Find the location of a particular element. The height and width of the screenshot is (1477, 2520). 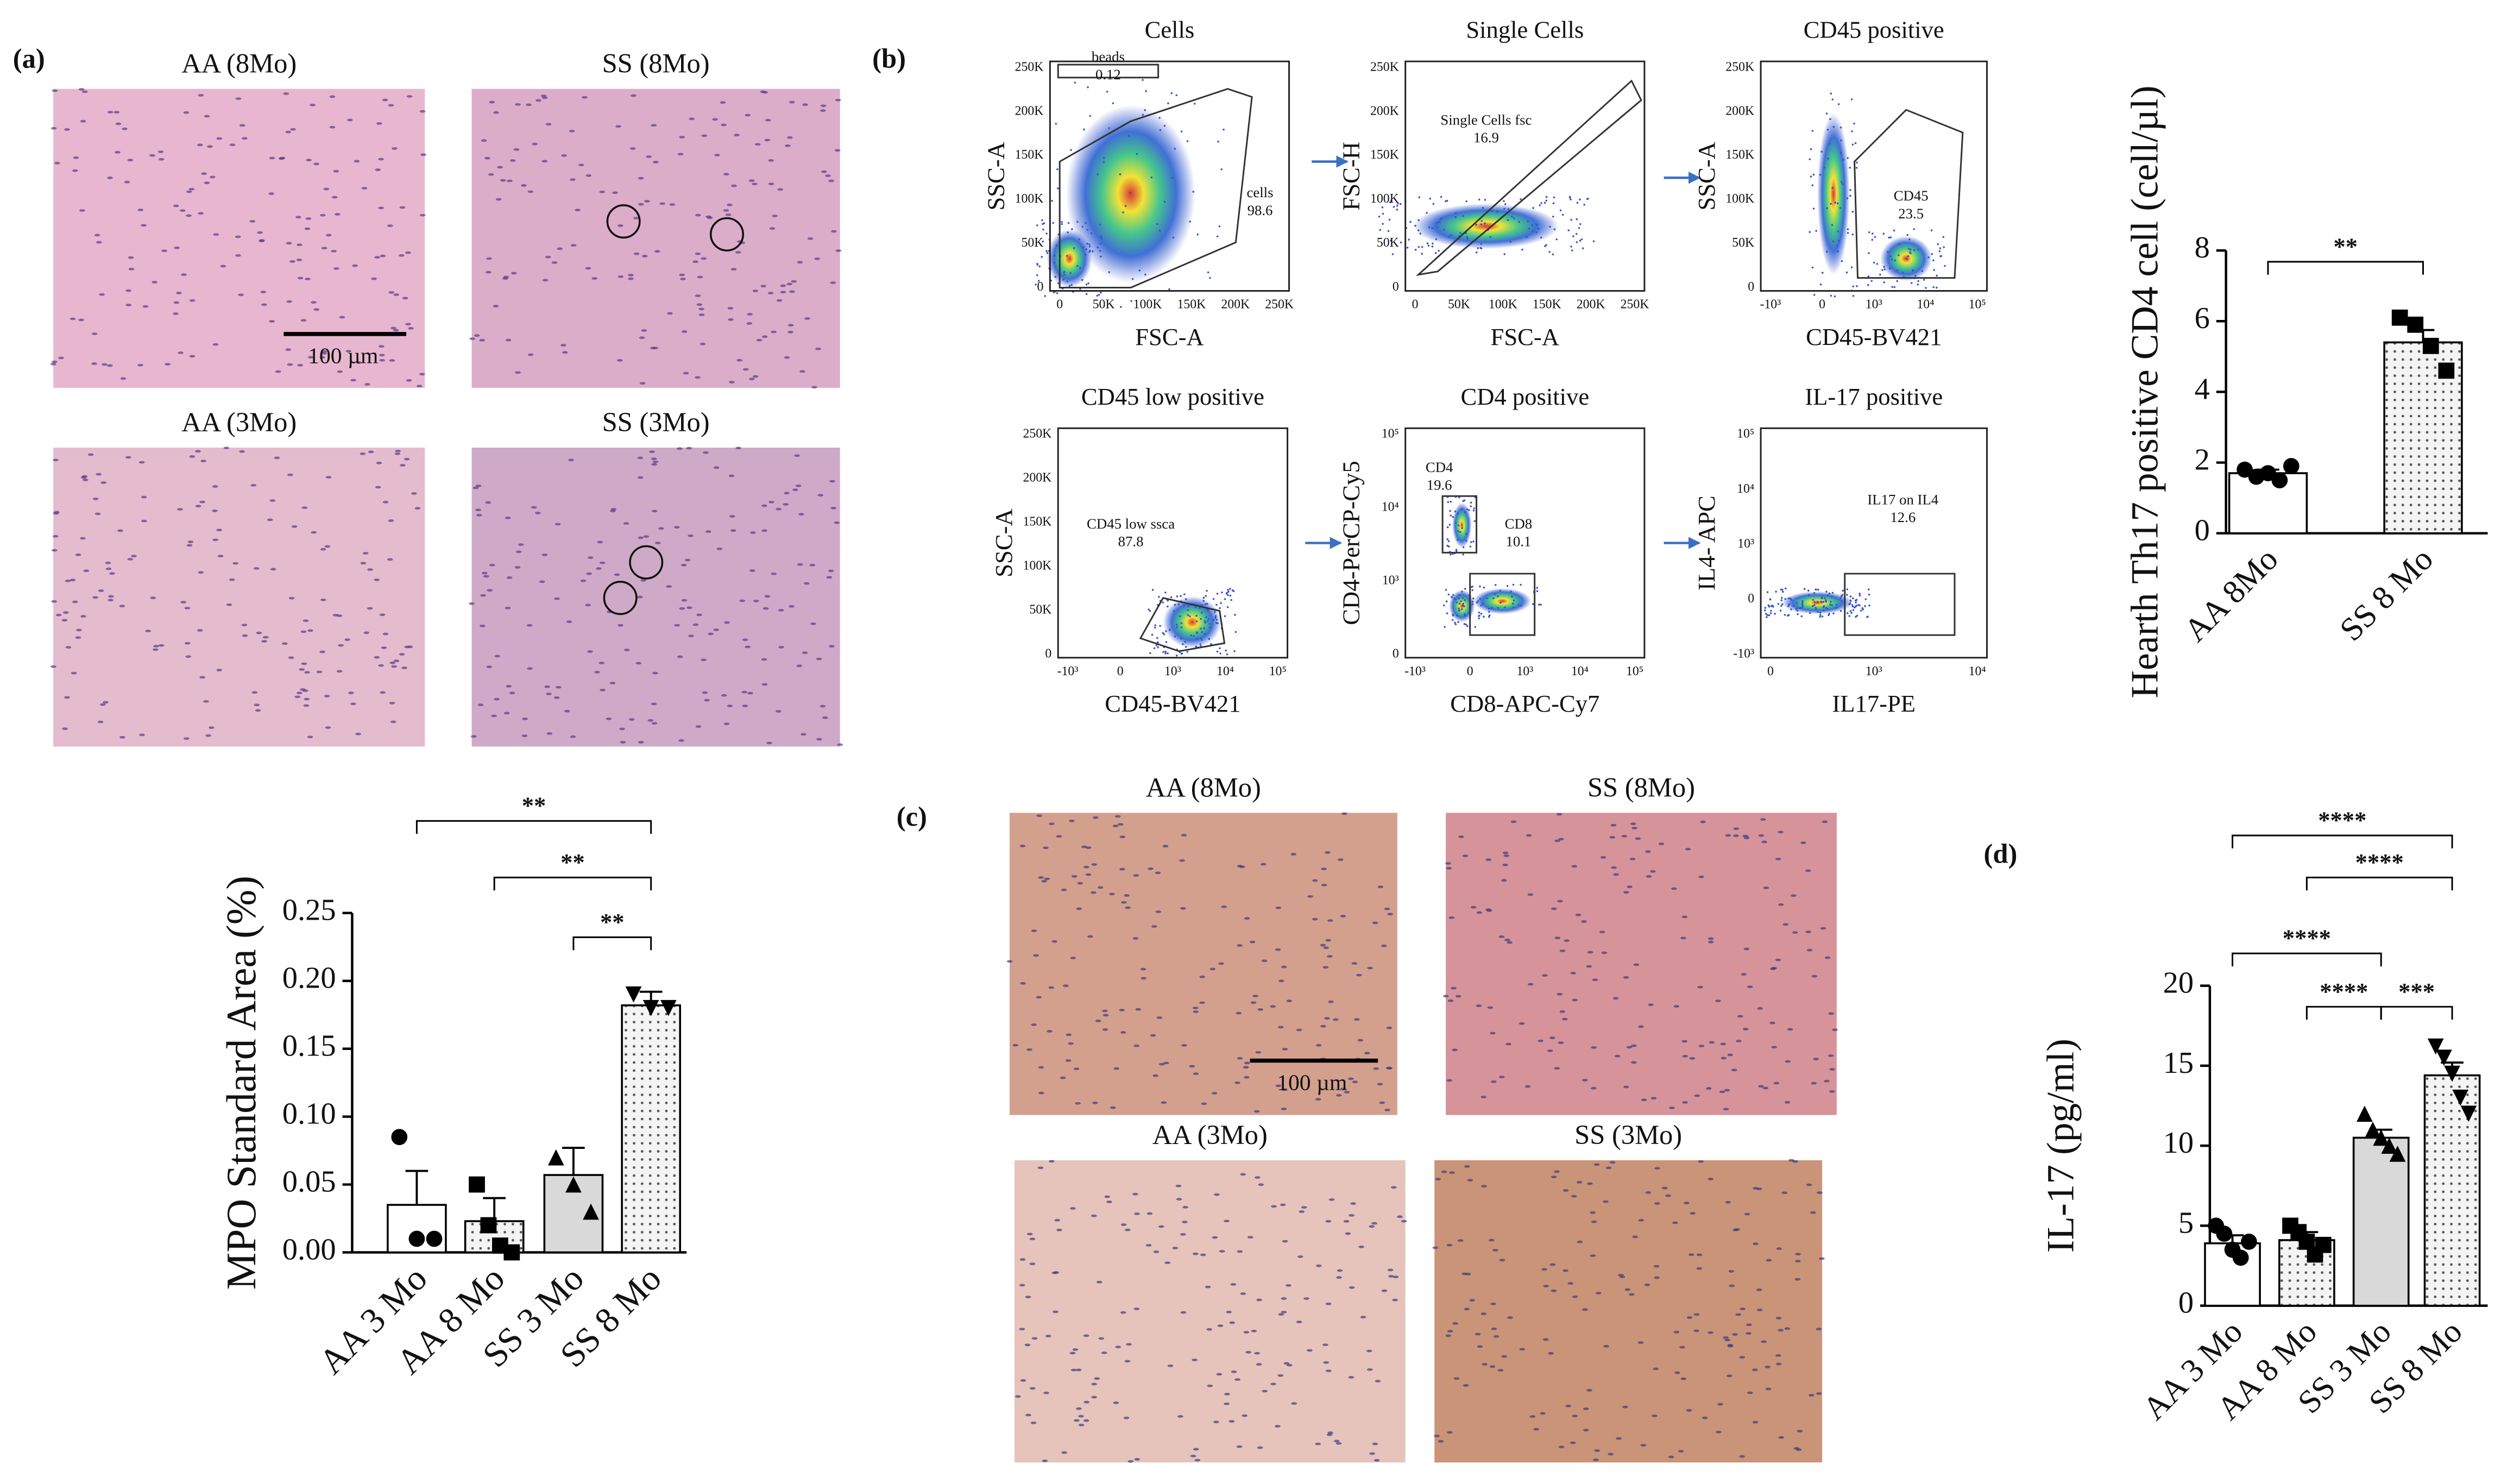

significance-bracket is located at coordinates (572, 883).